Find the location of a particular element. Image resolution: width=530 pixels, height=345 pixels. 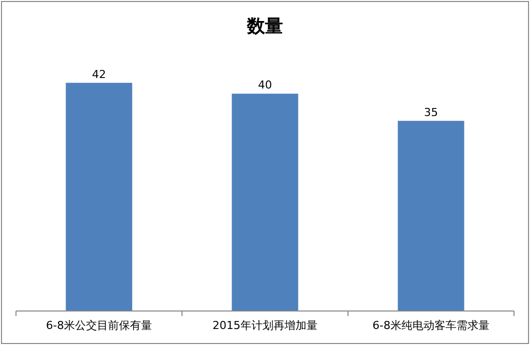

data-label: 42 is located at coordinates (99, 74).